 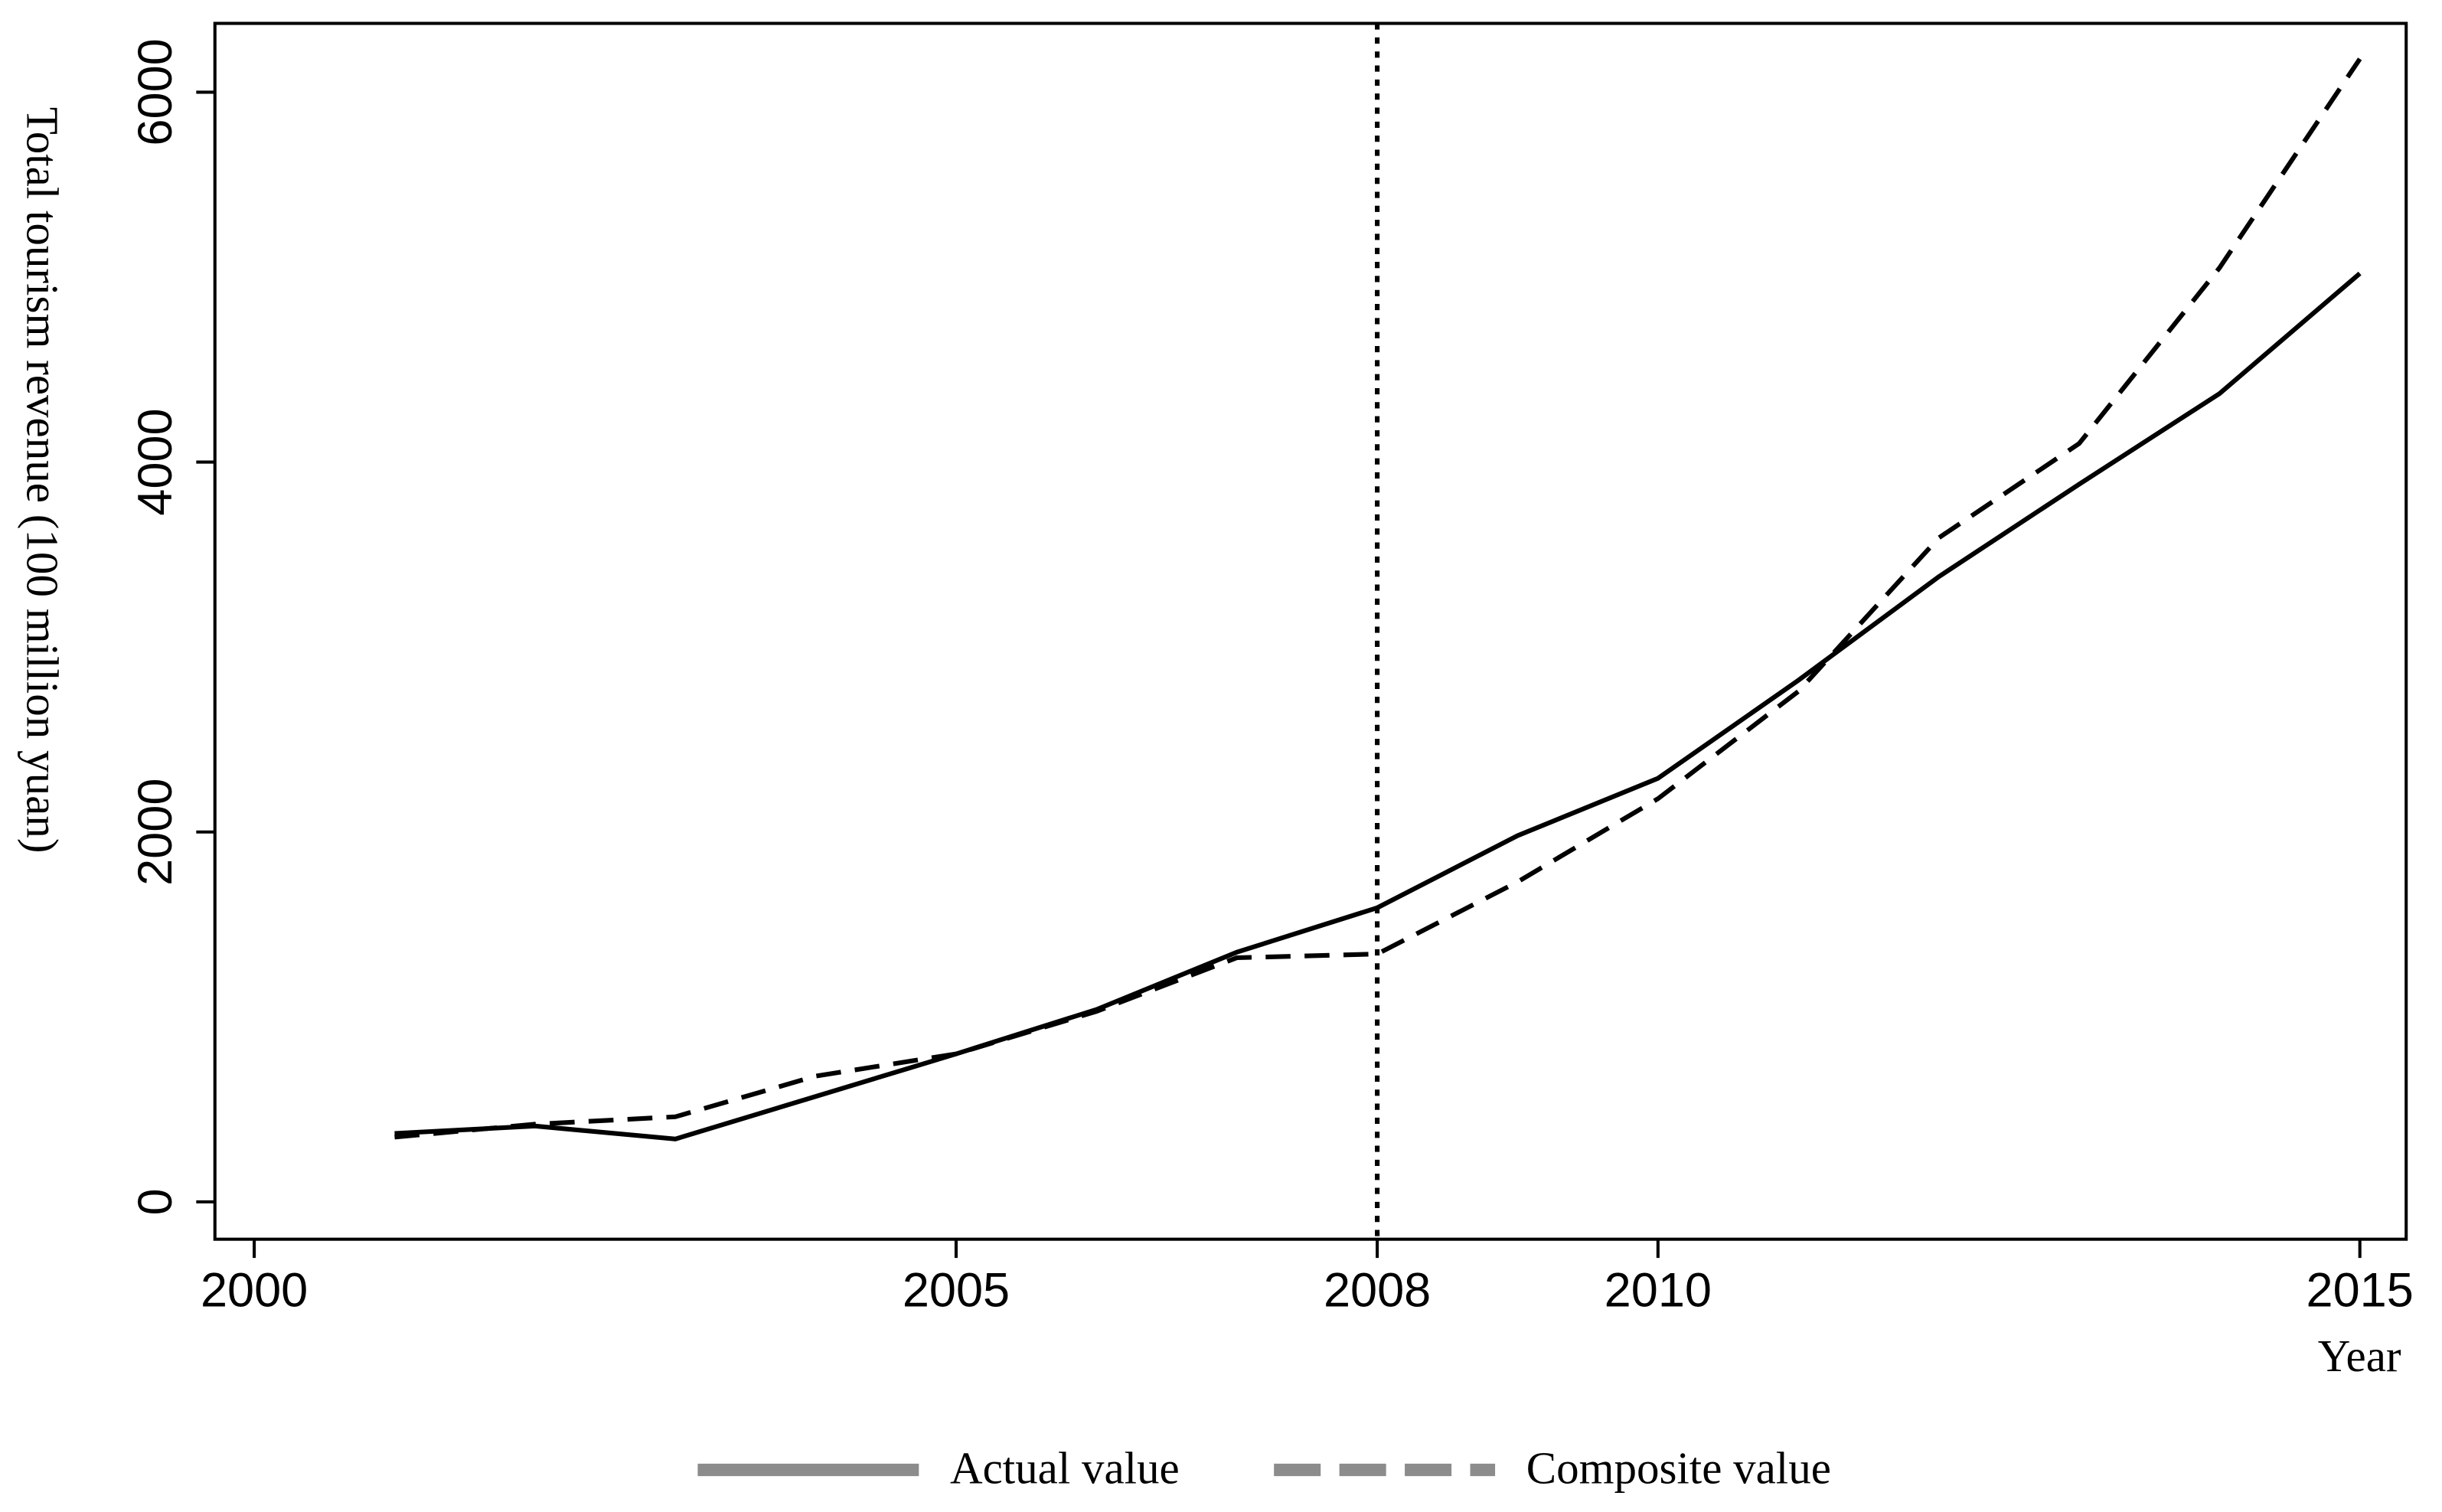 I want to click on x-tick-label: 2000, so click(x=254, y=1291).